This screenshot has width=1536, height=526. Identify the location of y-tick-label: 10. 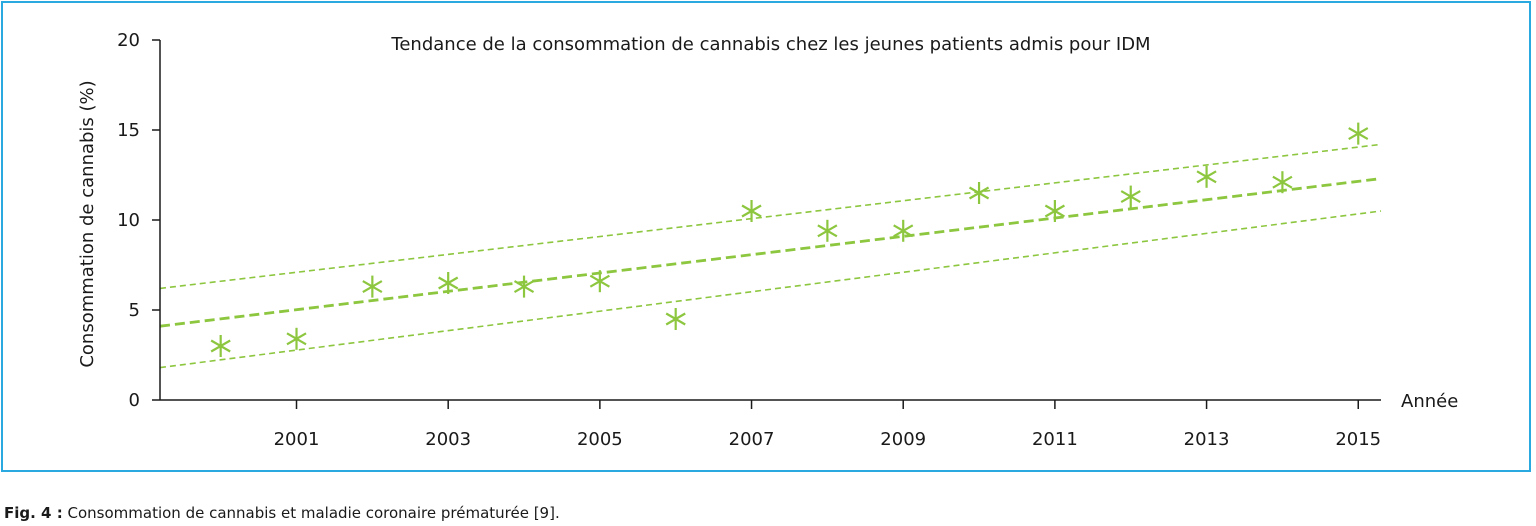
(128, 220).